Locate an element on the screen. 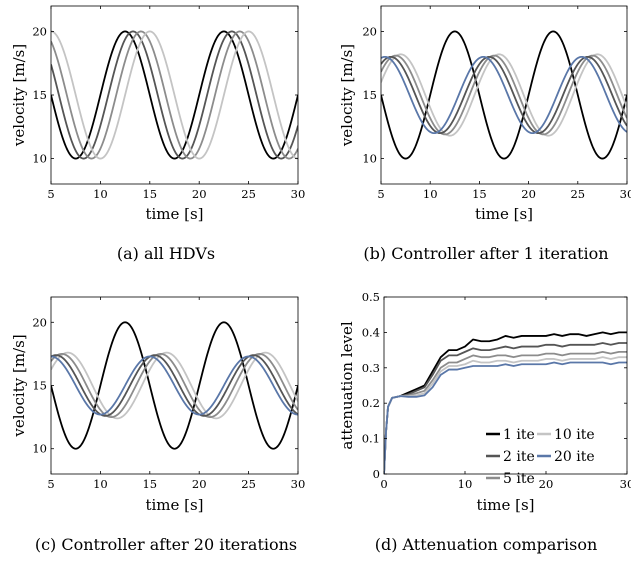 The image size is (631, 561). y-axis-label: attenuation level is located at coordinates (347, 385).